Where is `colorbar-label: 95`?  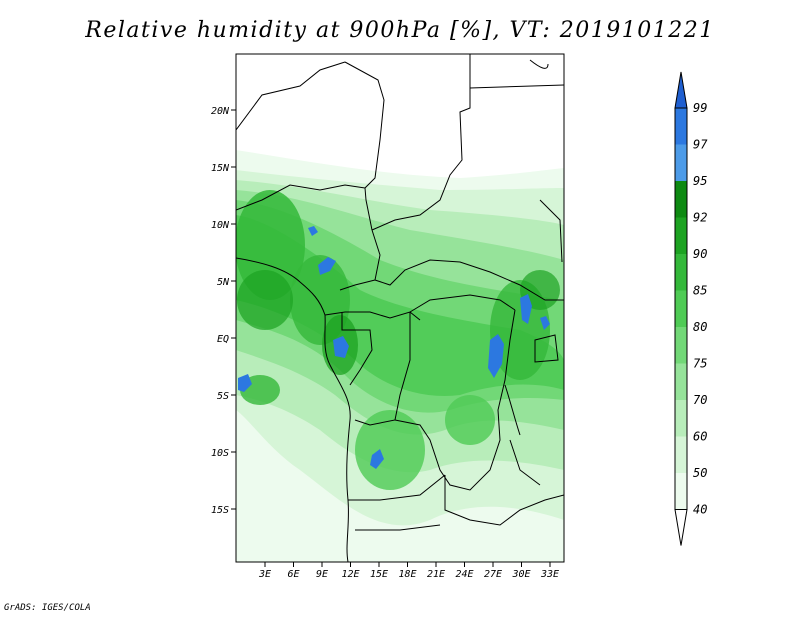
colorbar-label: 95 is located at coordinates (700, 181).